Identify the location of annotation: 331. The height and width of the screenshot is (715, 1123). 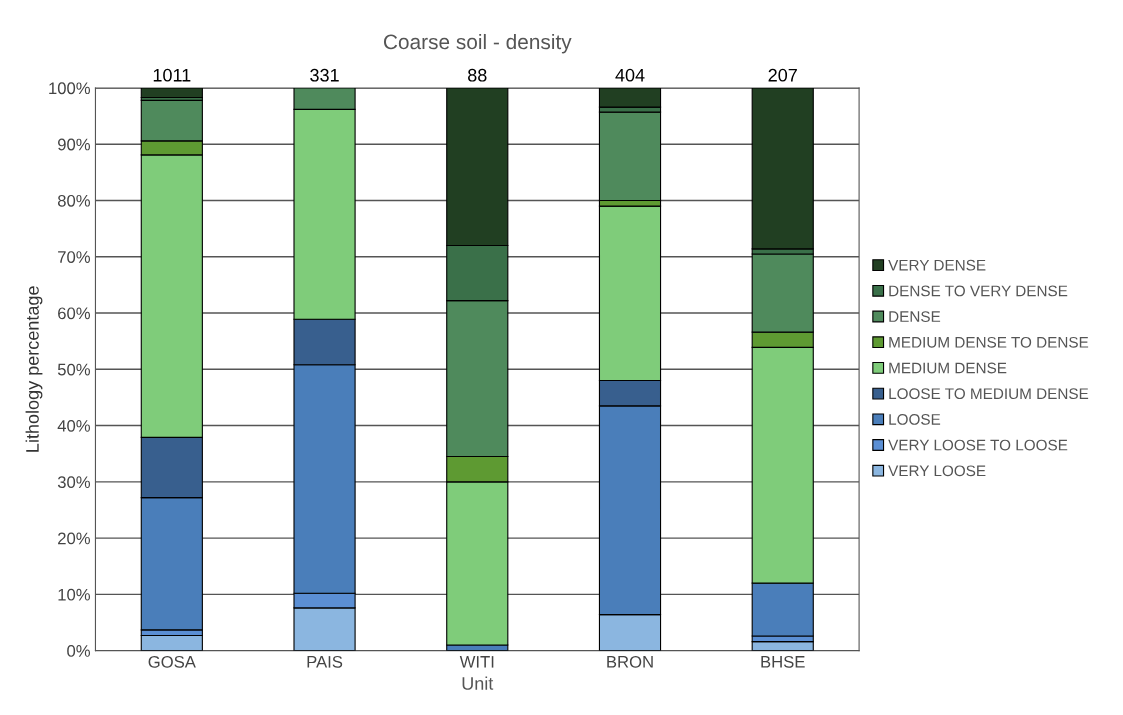
(324, 75).